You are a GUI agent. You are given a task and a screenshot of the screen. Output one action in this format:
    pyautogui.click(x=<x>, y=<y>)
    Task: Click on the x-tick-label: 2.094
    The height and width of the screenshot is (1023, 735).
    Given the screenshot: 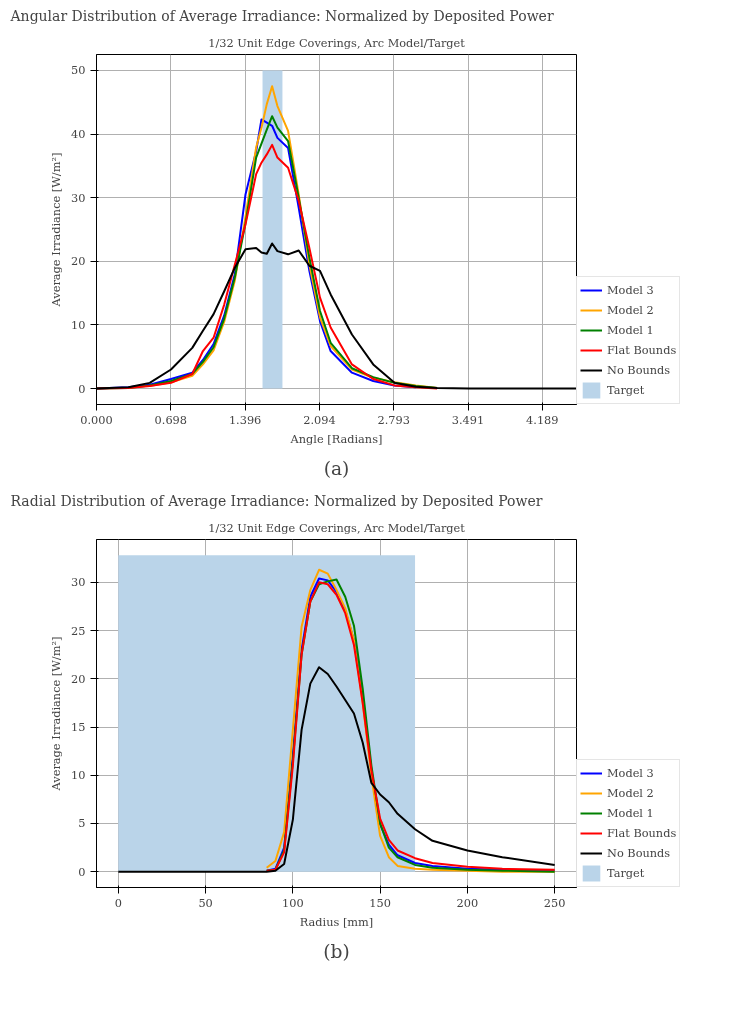 What is the action you would take?
    pyautogui.click(x=319, y=419)
    